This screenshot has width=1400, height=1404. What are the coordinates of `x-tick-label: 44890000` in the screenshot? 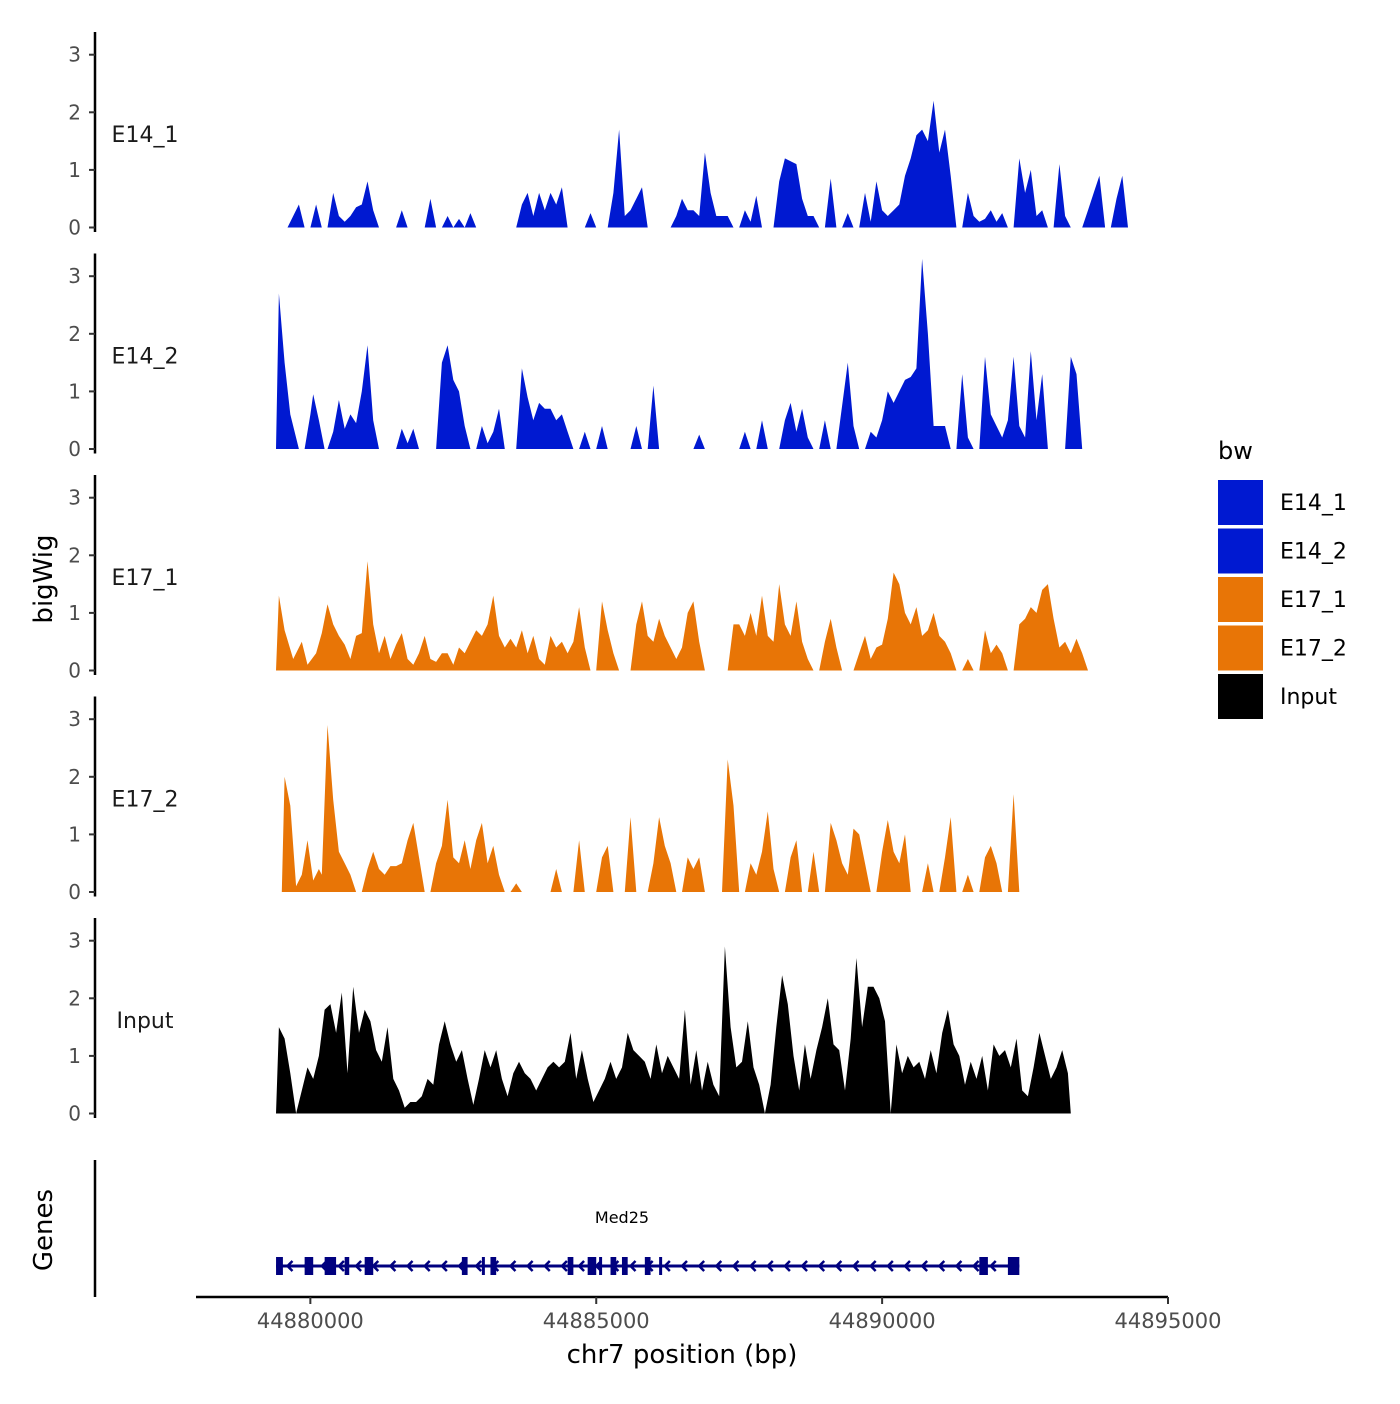 It's located at (882, 1321).